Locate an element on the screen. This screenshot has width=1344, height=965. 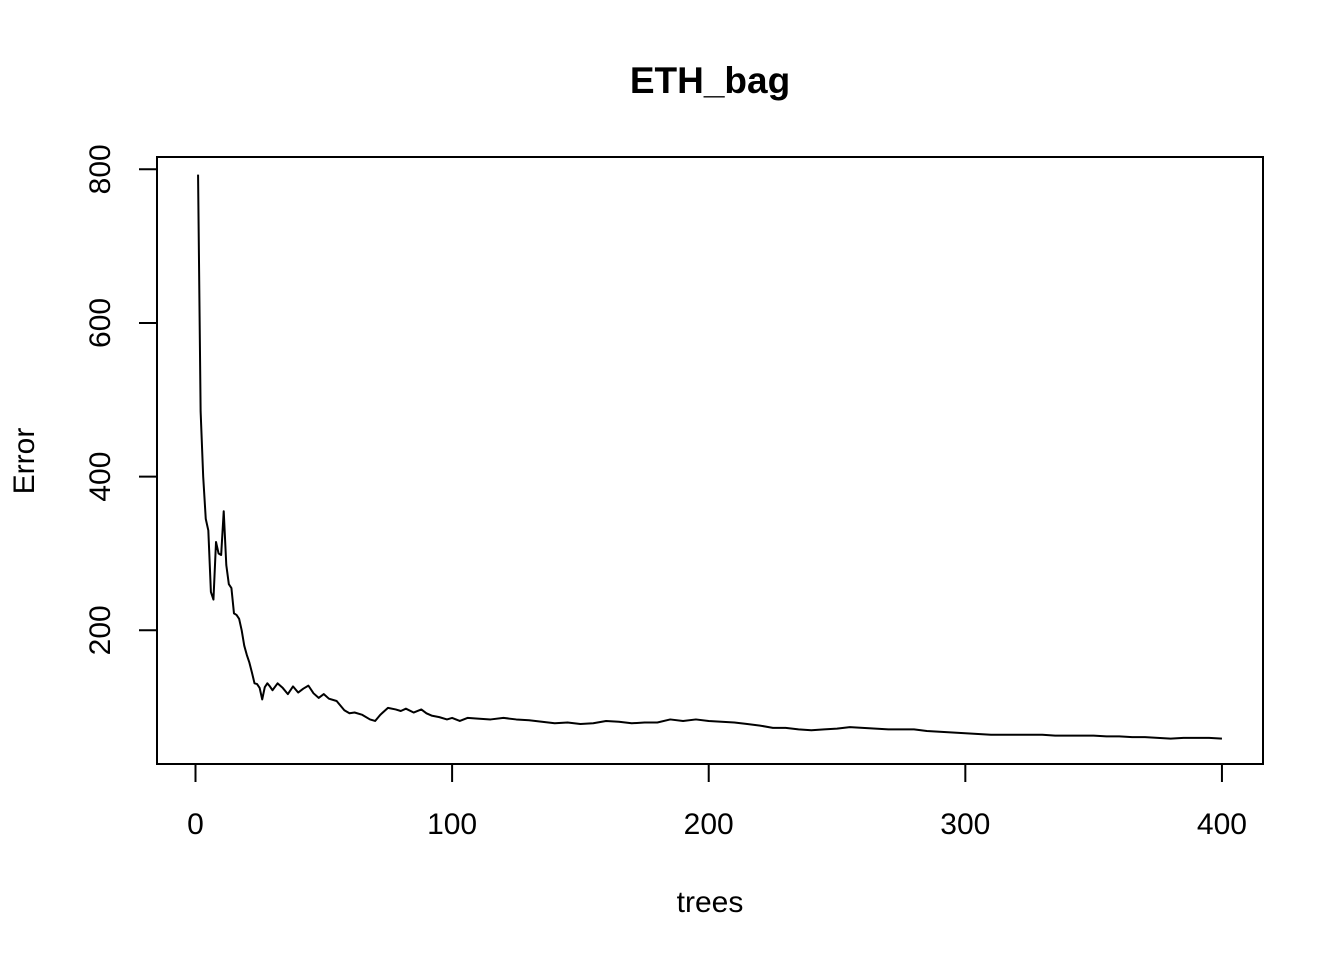
x-tick-label: 200 is located at coordinates (709, 824).